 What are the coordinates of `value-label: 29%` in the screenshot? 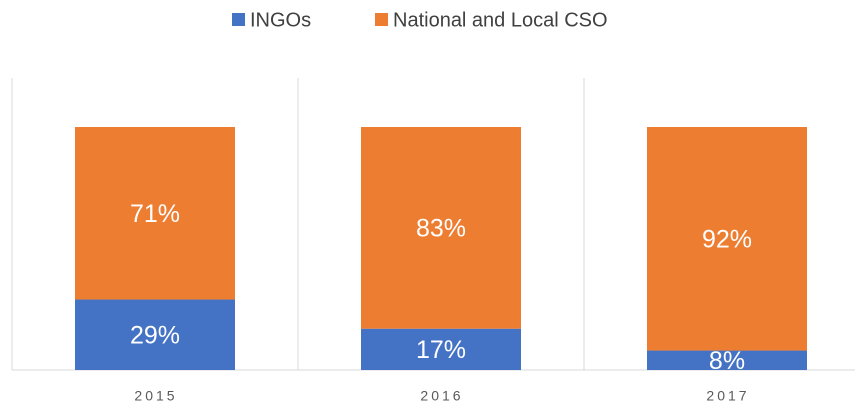 It's located at (155, 335).